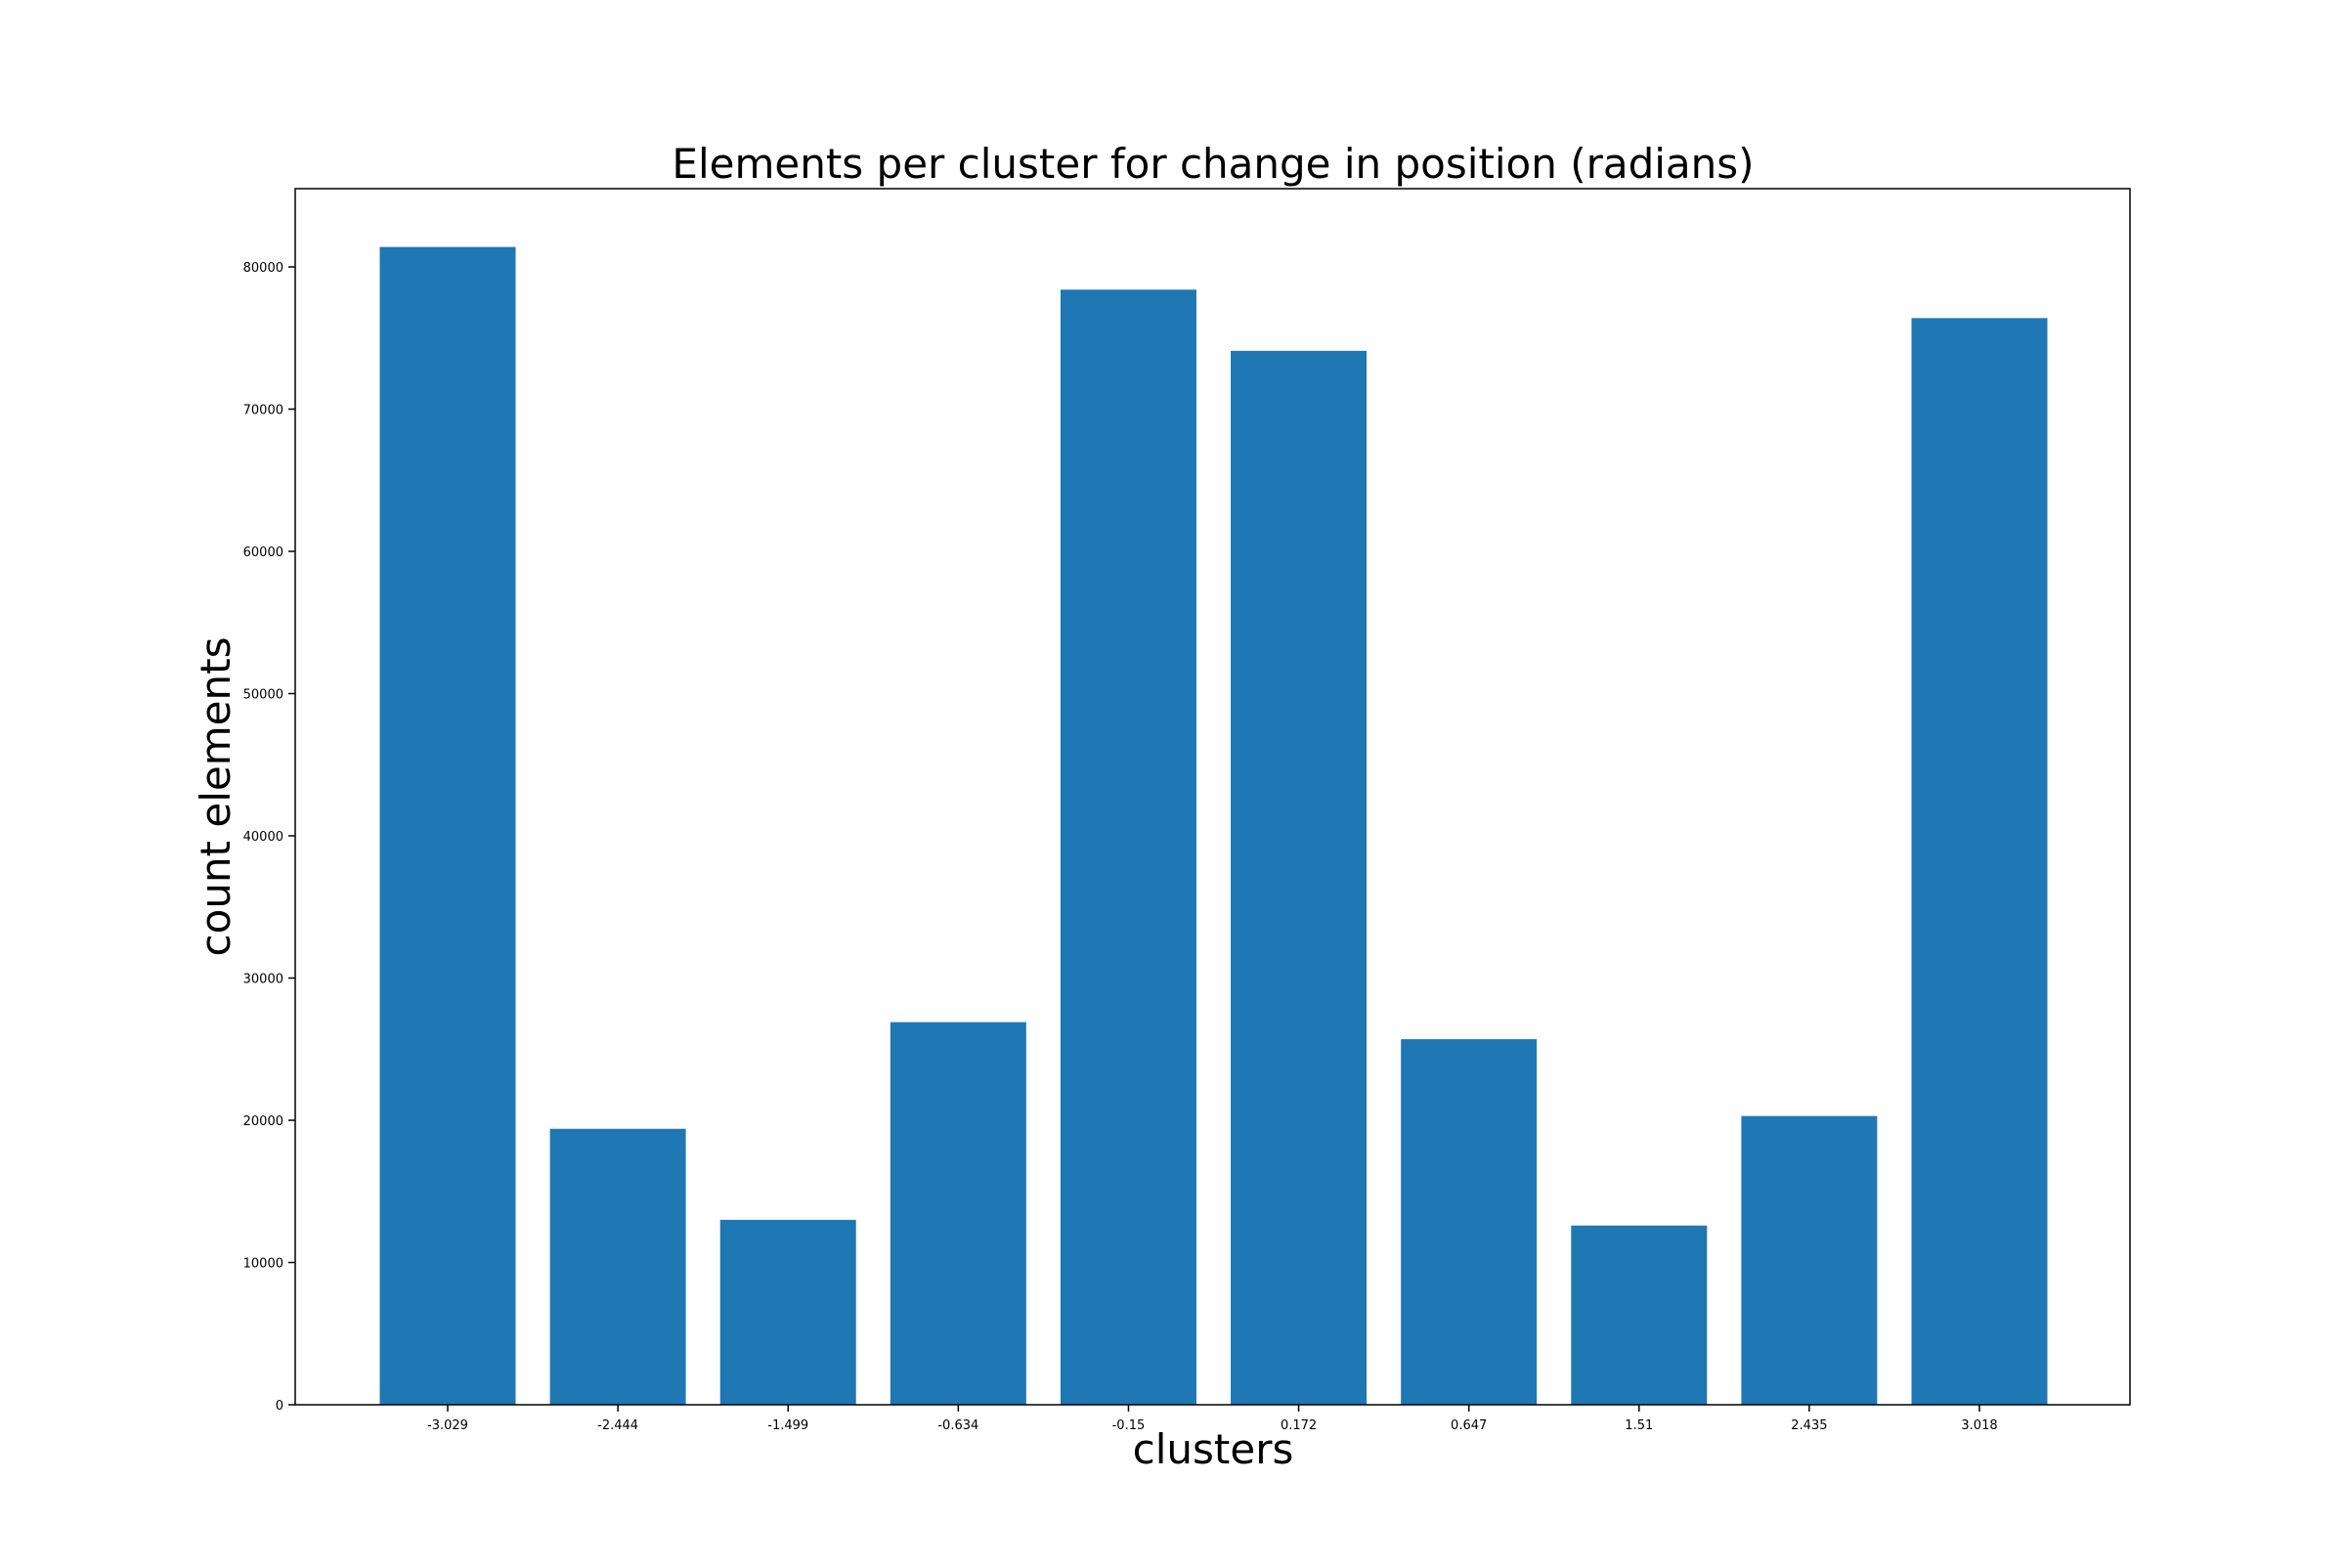 The height and width of the screenshot is (1568, 2346). What do you see at coordinates (618, 1426) in the screenshot?
I see `x-tick-label: -2.444` at bounding box center [618, 1426].